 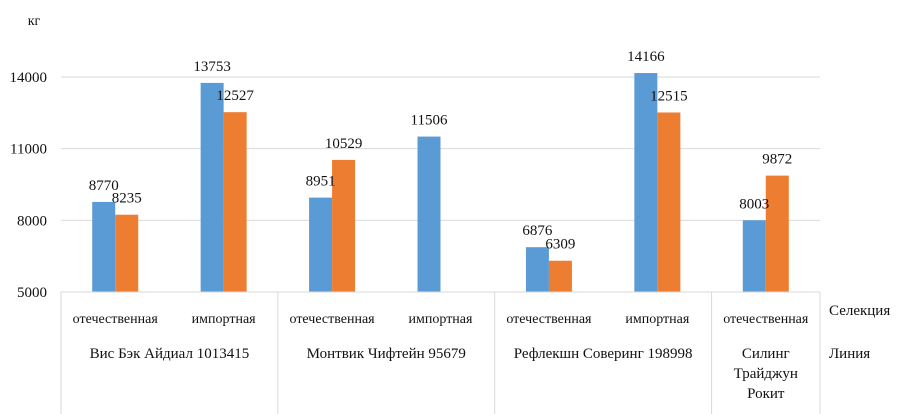 What do you see at coordinates (321, 182) in the screenshot?
I see `value-label: 8951` at bounding box center [321, 182].